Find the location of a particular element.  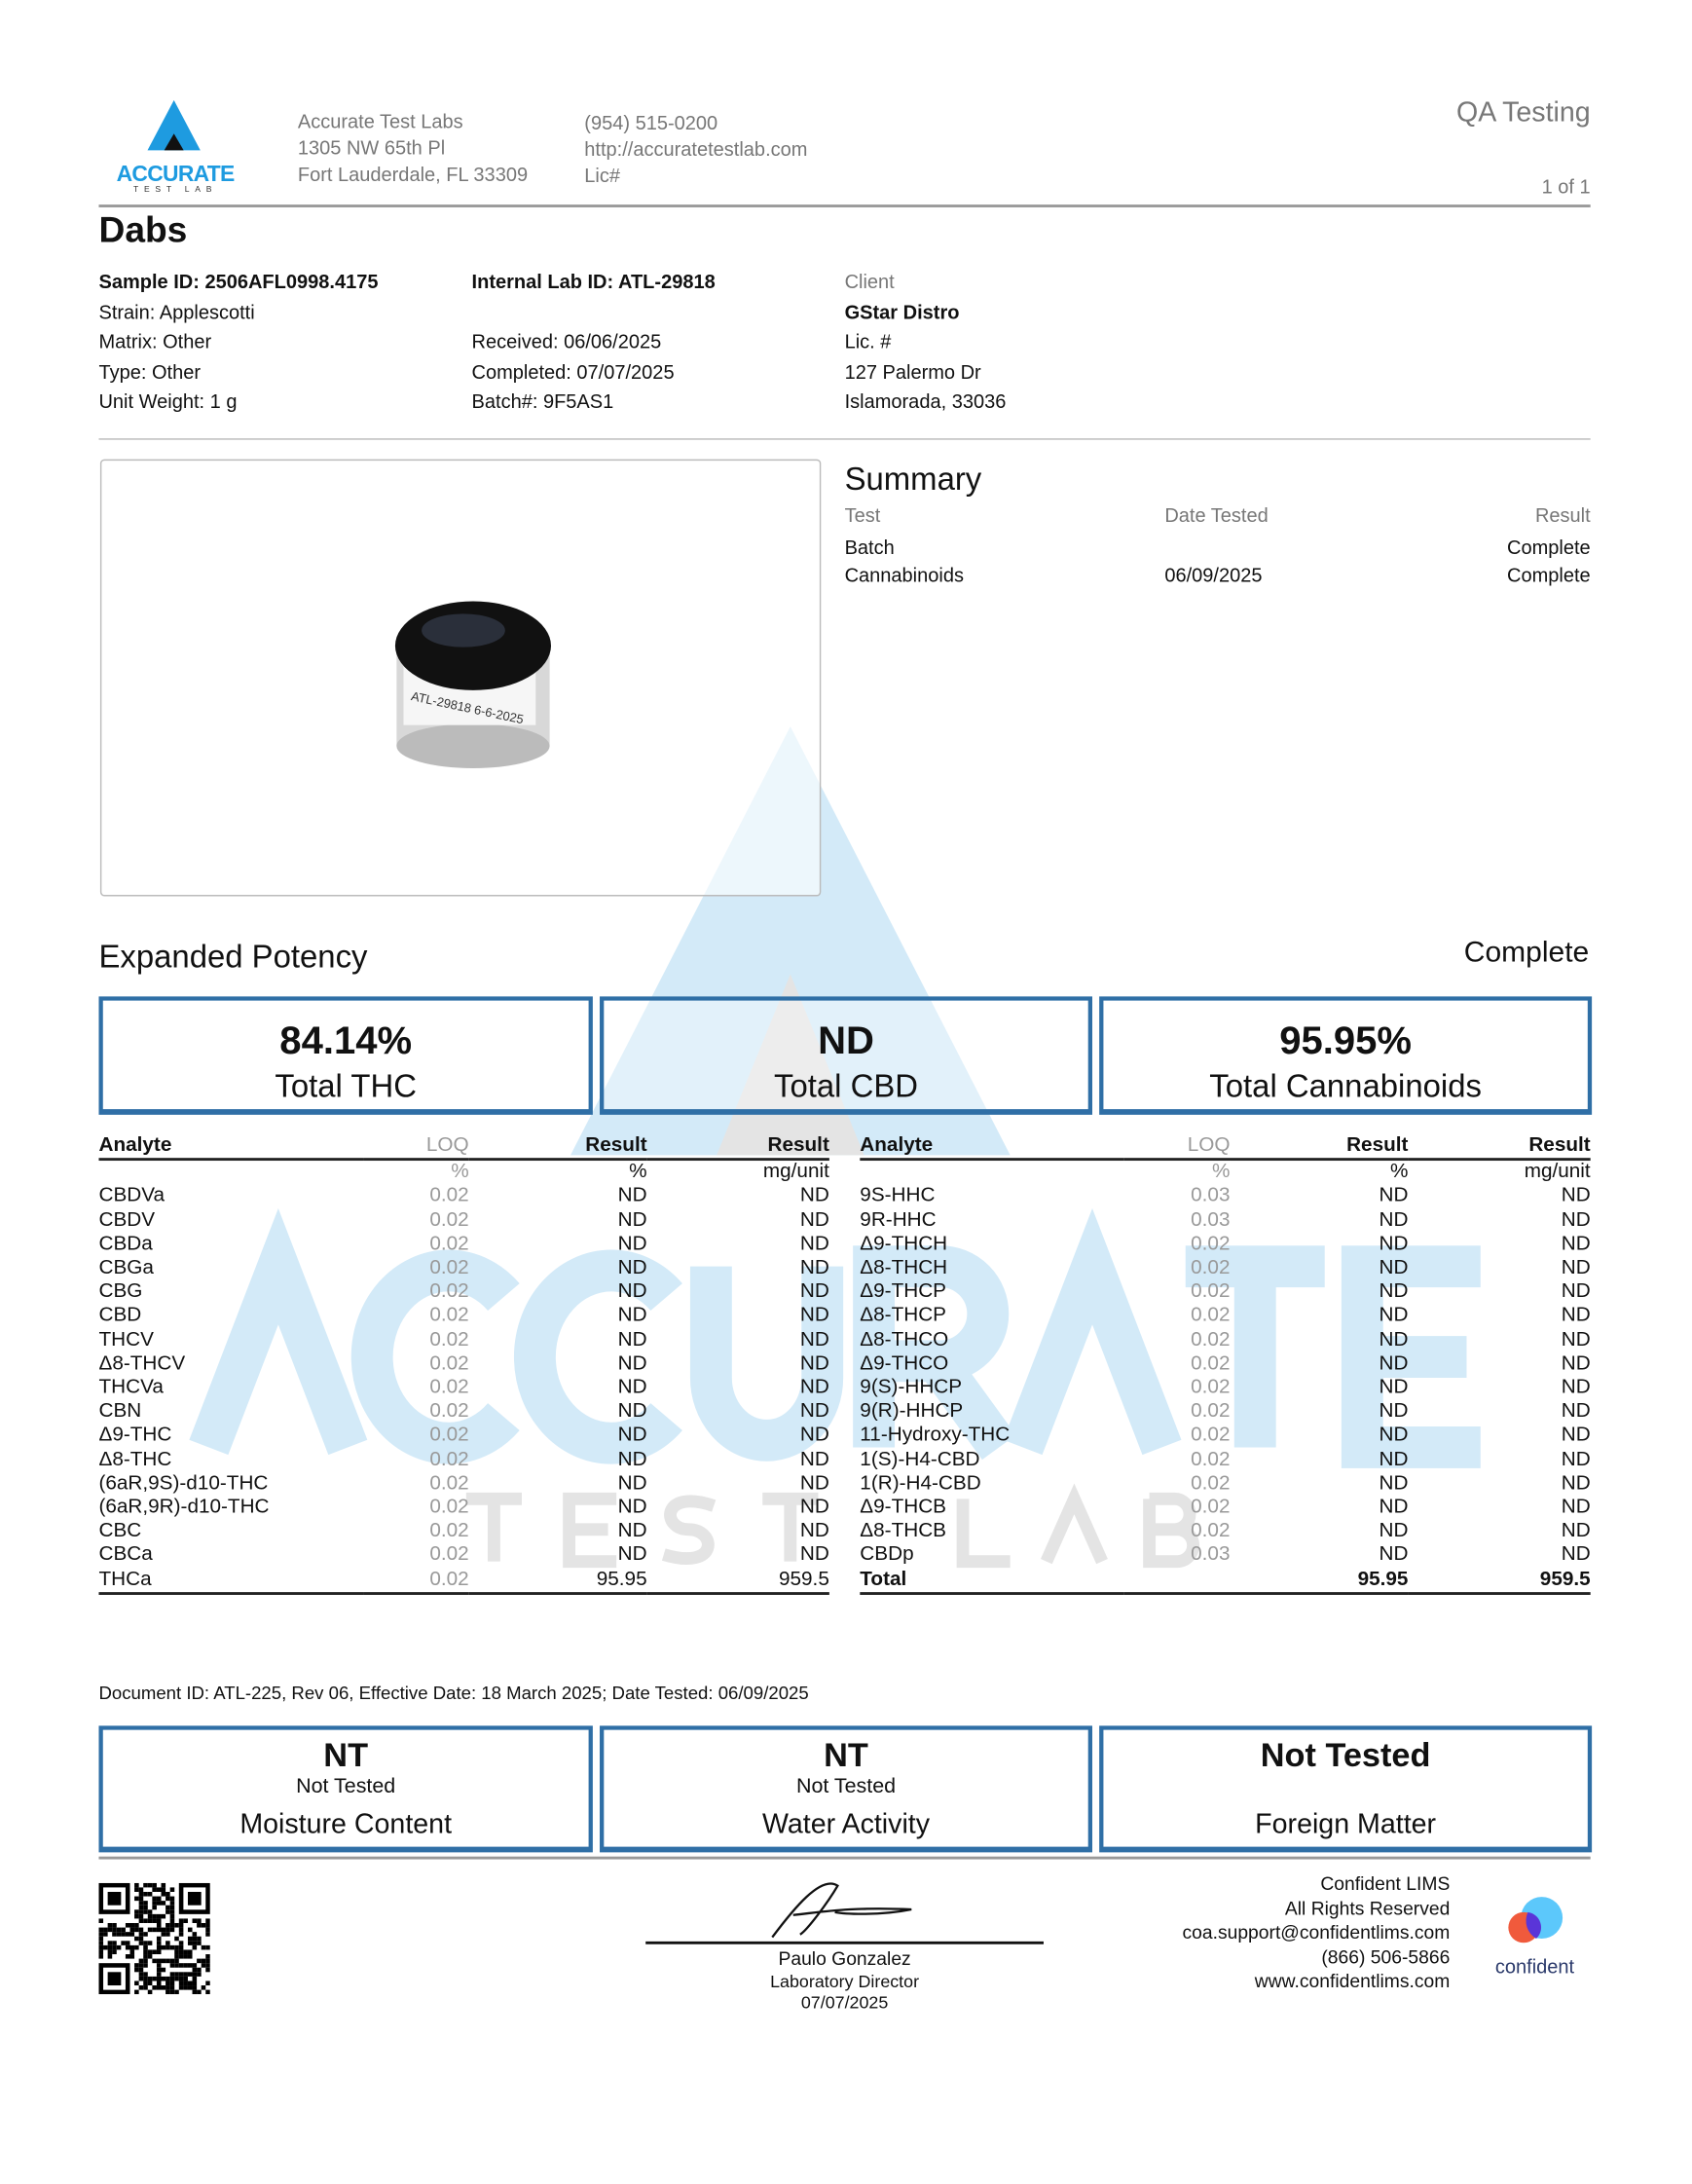

potency-title: Expanded Potency is located at coordinates (233, 956).